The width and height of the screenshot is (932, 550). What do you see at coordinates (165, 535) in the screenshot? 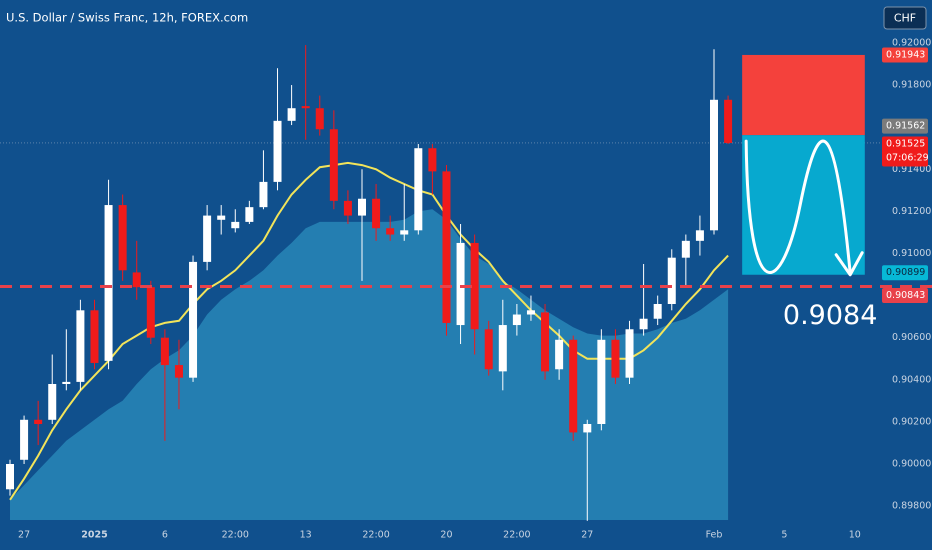
I see `x-tick-label: 6` at bounding box center [165, 535].